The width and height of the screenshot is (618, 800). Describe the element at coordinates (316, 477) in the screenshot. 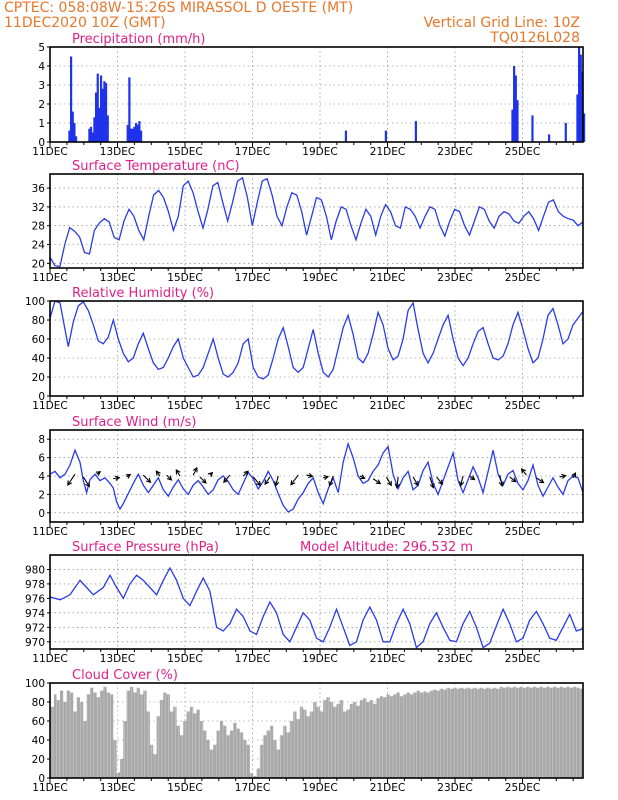

I see `wind-series-line` at that location.